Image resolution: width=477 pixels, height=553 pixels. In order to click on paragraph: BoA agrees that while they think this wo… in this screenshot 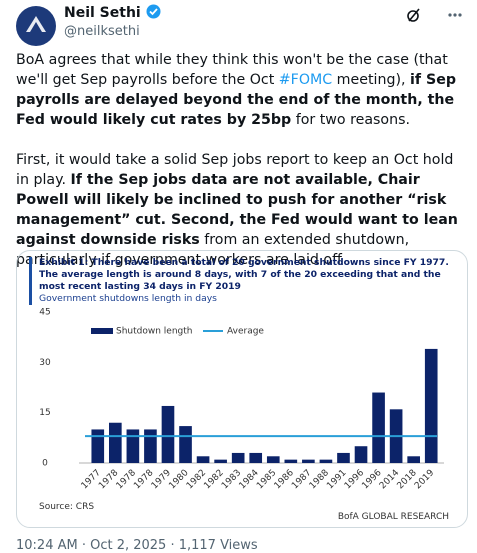, I will do `click(238, 90)`.